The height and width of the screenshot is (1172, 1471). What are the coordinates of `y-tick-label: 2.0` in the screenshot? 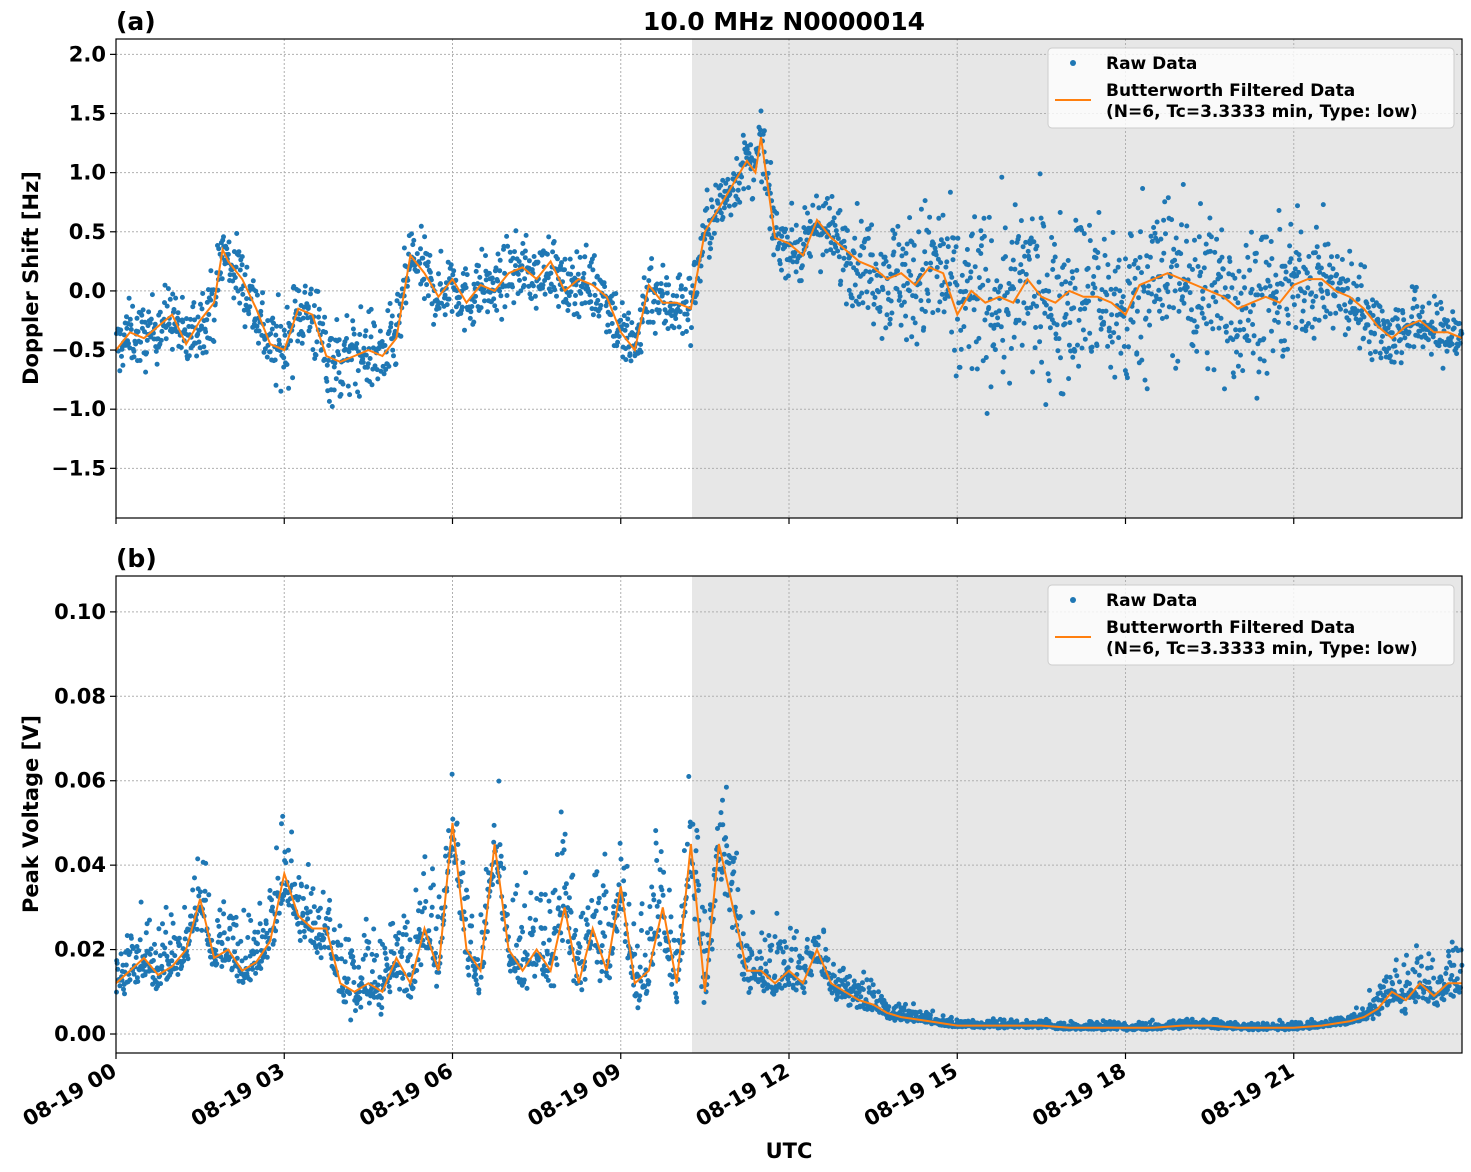 It's located at (87, 54).